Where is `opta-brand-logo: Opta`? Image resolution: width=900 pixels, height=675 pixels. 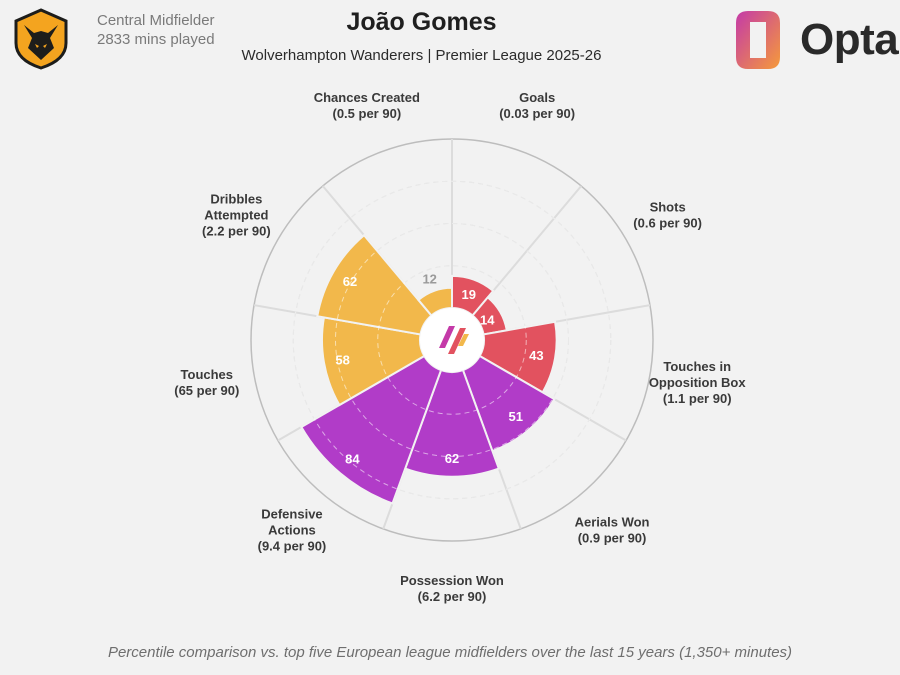 opta-brand-logo: Opta is located at coordinates (816, 40).